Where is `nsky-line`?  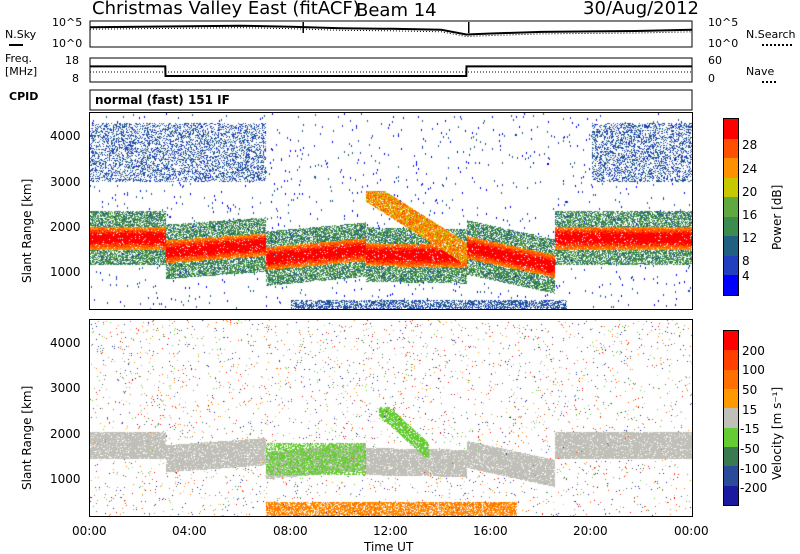
nsky-line is located at coordinates (391, 30).